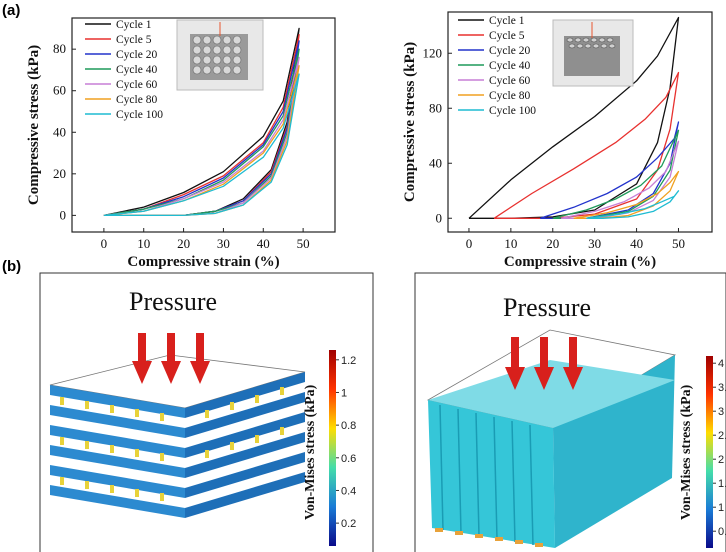 Image resolution: width=726 pixels, height=552 pixels. I want to click on colorbar-tick-label: 4, so click(721, 364).